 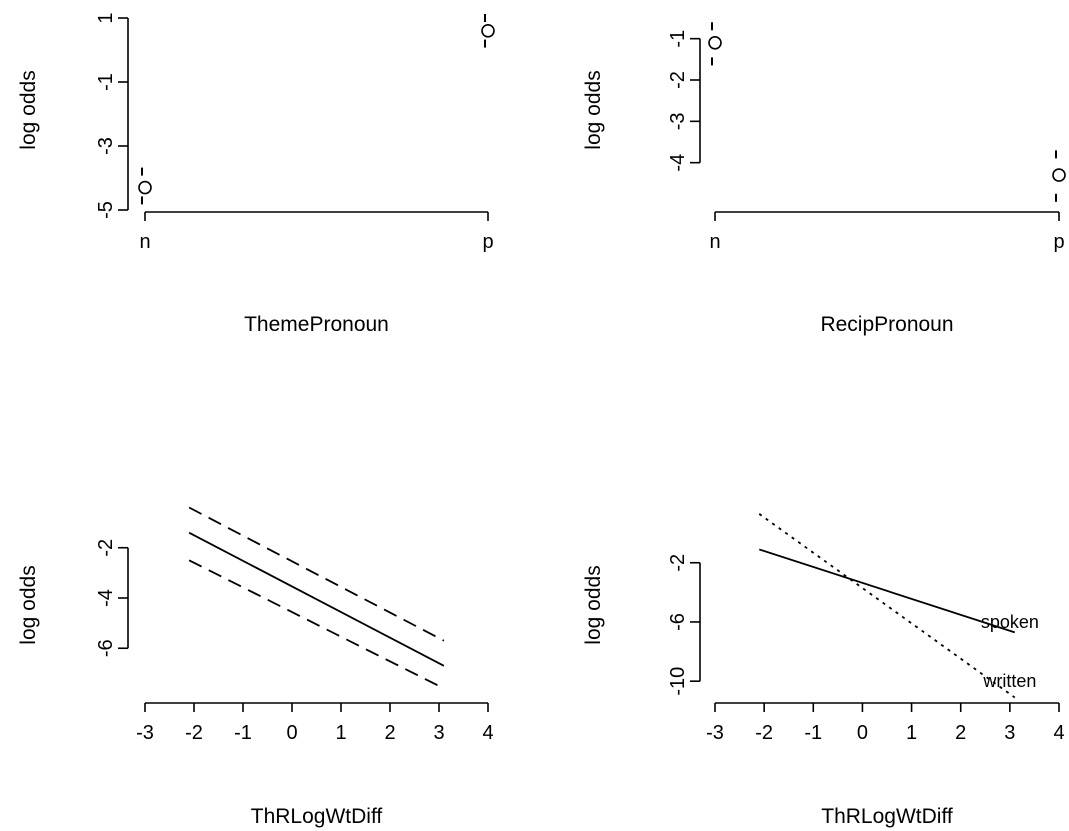 What do you see at coordinates (316, 324) in the screenshot?
I see `x-axis-title: ThemePronoun` at bounding box center [316, 324].